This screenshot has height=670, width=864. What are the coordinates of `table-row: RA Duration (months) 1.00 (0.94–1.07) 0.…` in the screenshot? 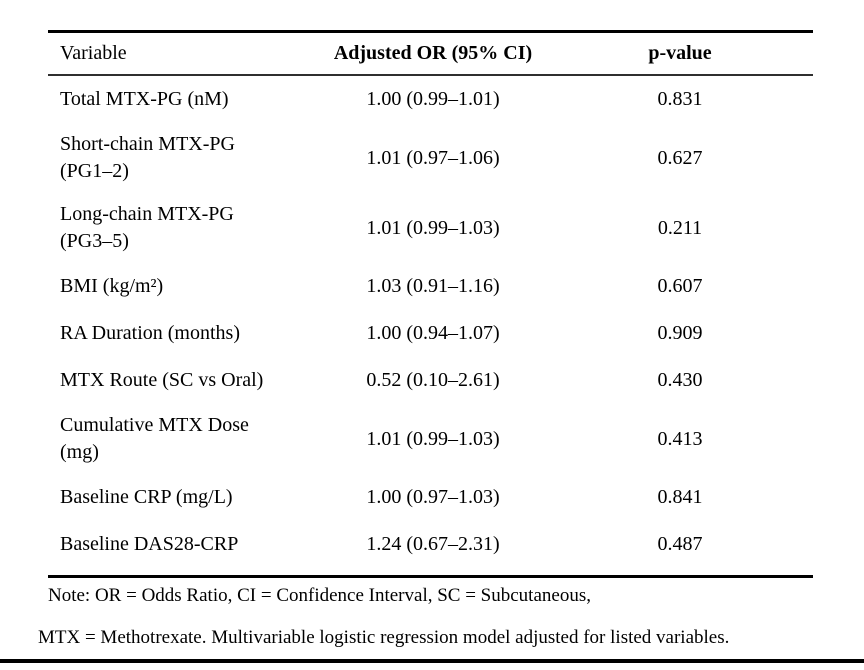 It's located at (430, 333).